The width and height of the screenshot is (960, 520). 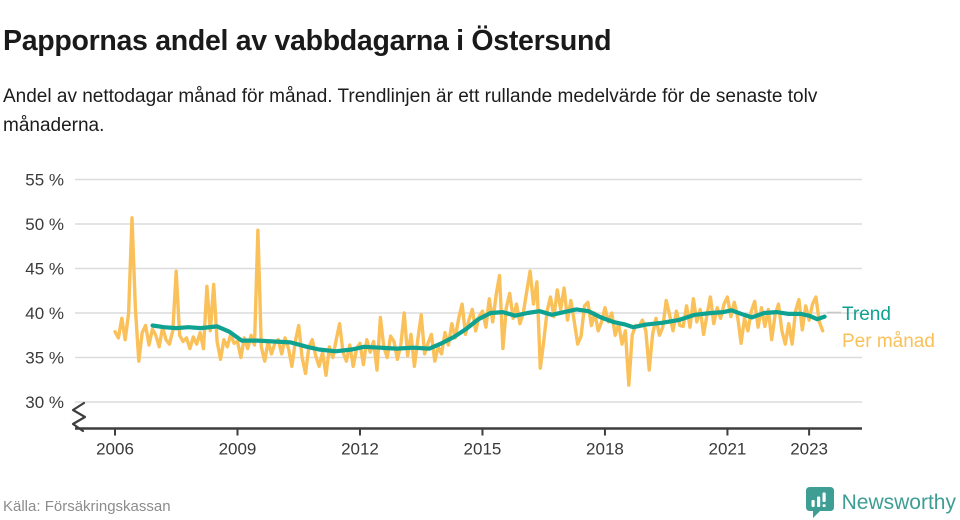 What do you see at coordinates (809, 449) in the screenshot?
I see `x-tick-label: 2023` at bounding box center [809, 449].